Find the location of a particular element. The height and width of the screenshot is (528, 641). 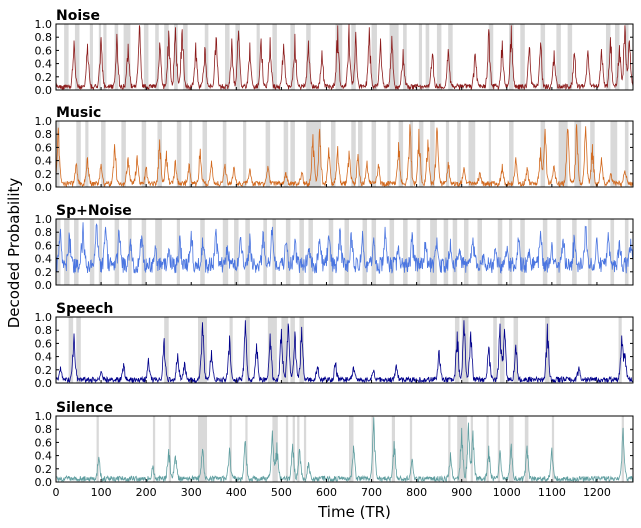

x-tick-label: 100 is located at coordinates (101, 492).